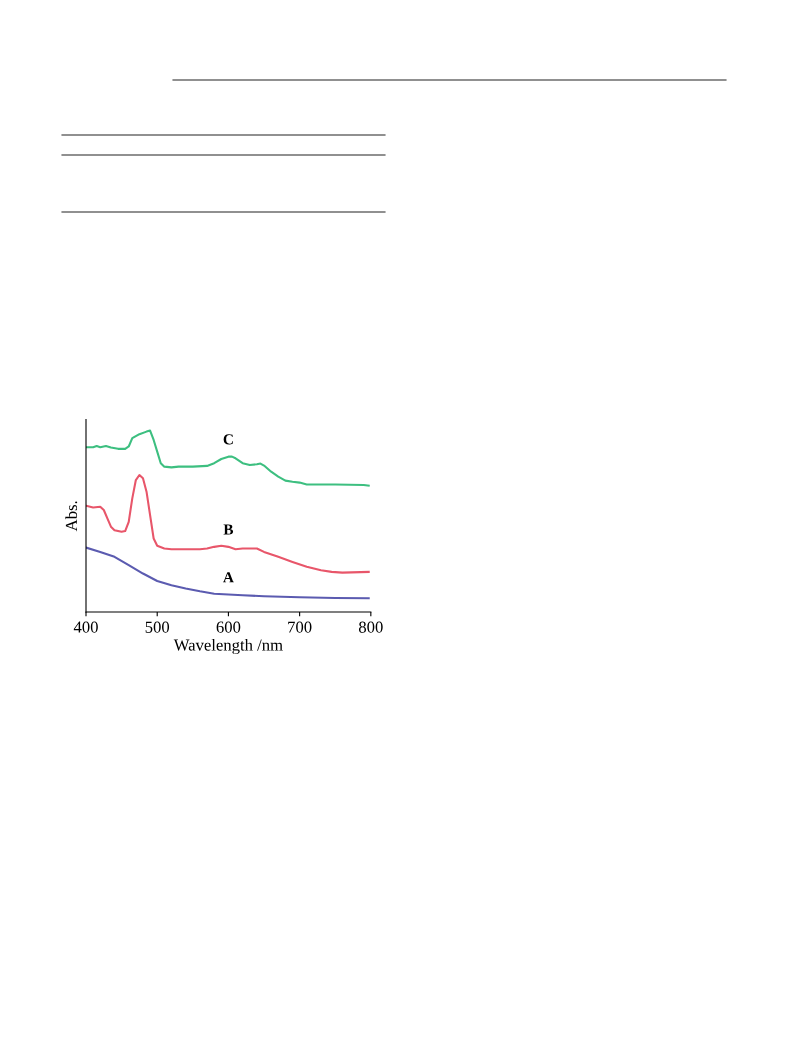 The height and width of the screenshot is (1057, 789). Describe the element at coordinates (228, 627) in the screenshot. I see `x-tick-label: 600` at that location.